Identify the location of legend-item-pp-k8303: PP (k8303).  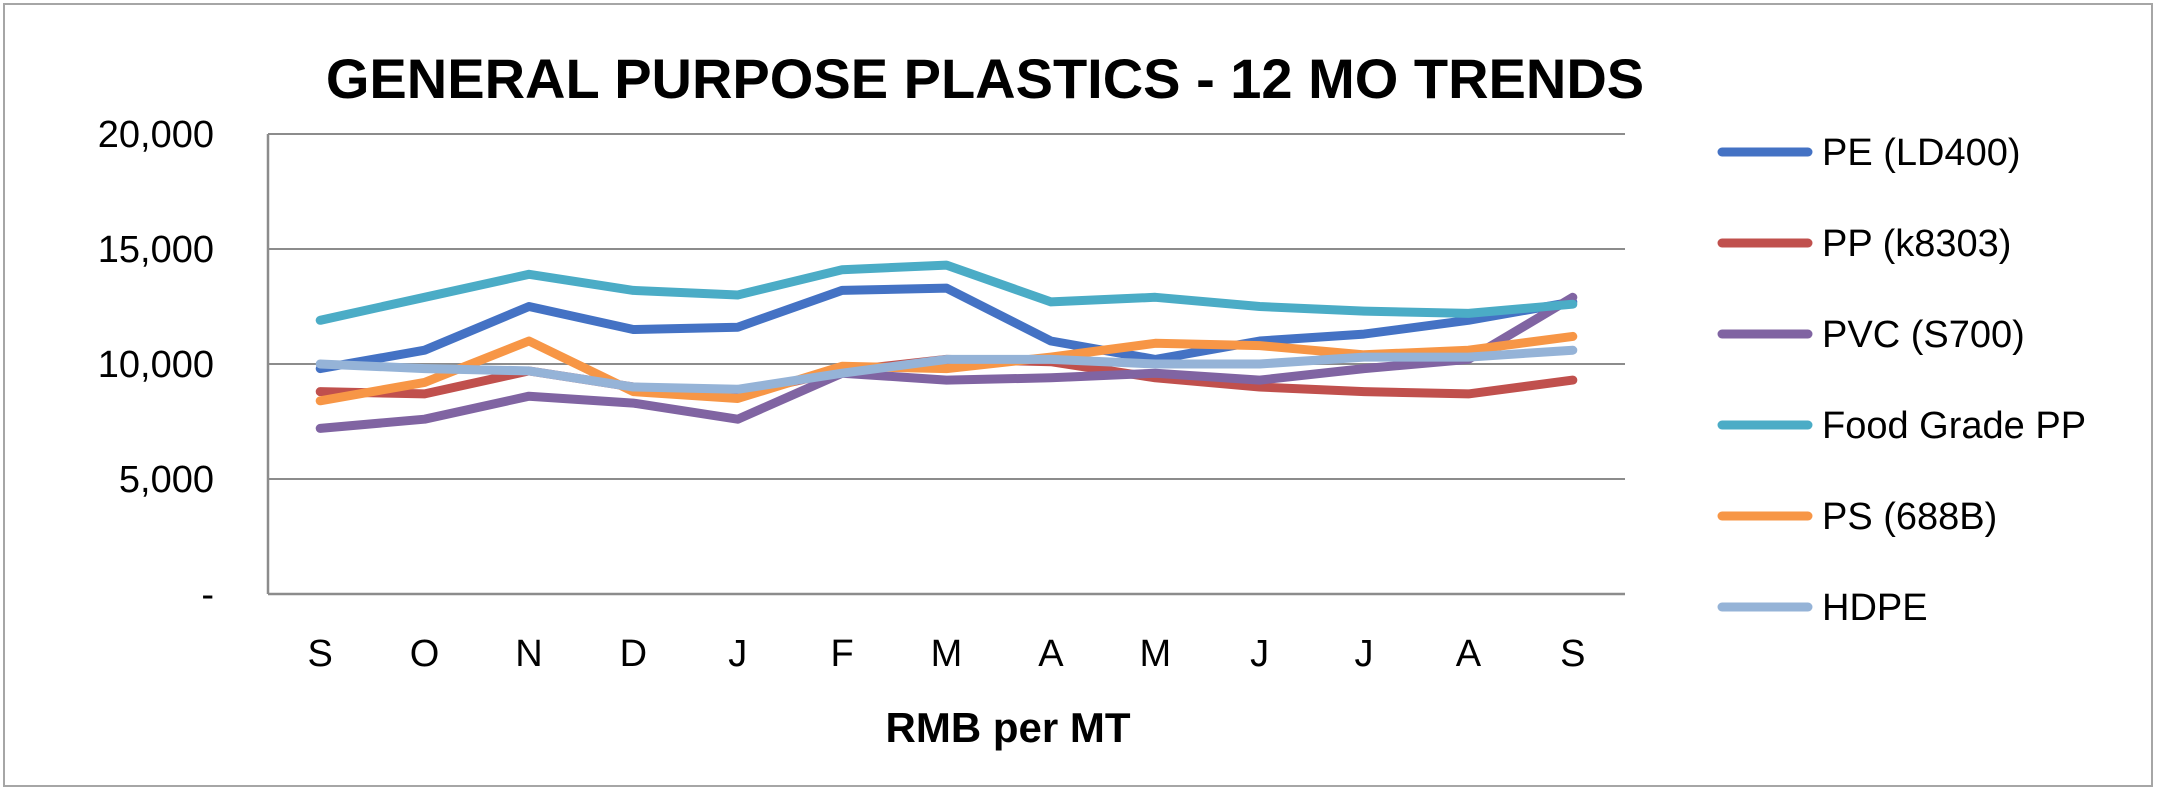
(1864, 244).